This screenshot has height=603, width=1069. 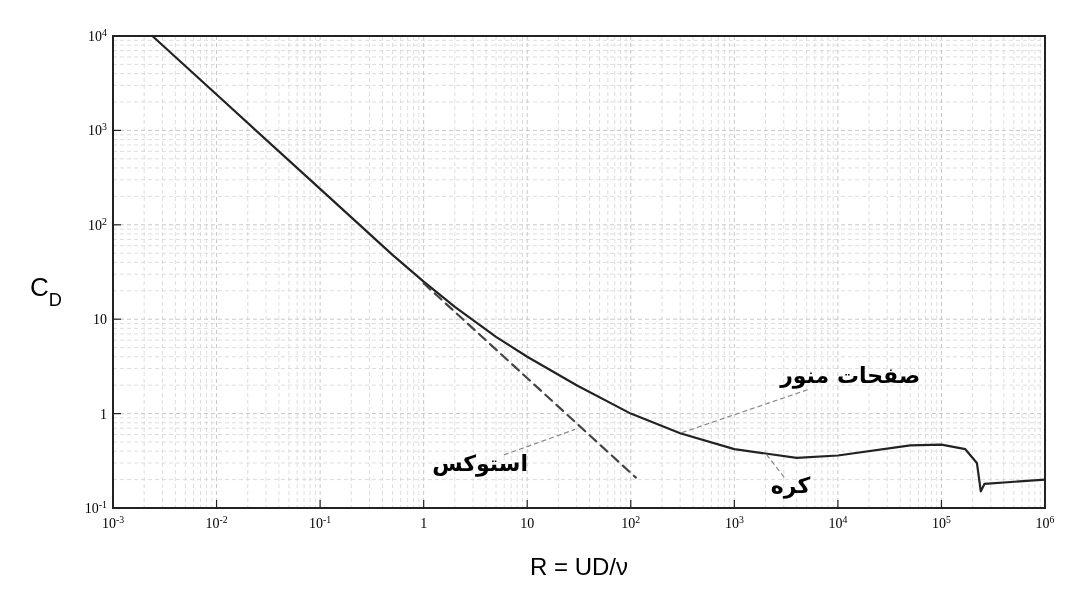 What do you see at coordinates (113, 522) in the screenshot?
I see `x-tick-label: 10$^{-3}$` at bounding box center [113, 522].